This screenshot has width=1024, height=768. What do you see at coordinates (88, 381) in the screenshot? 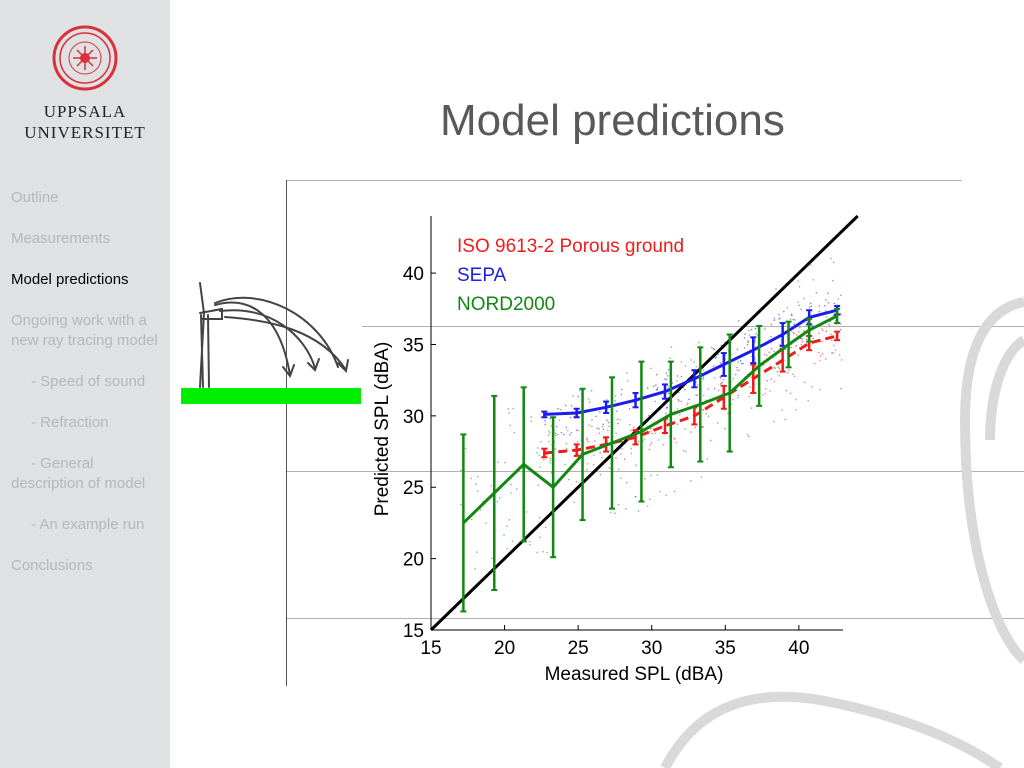
I see `sidebar-item-4: - Speed of sound` at bounding box center [88, 381].